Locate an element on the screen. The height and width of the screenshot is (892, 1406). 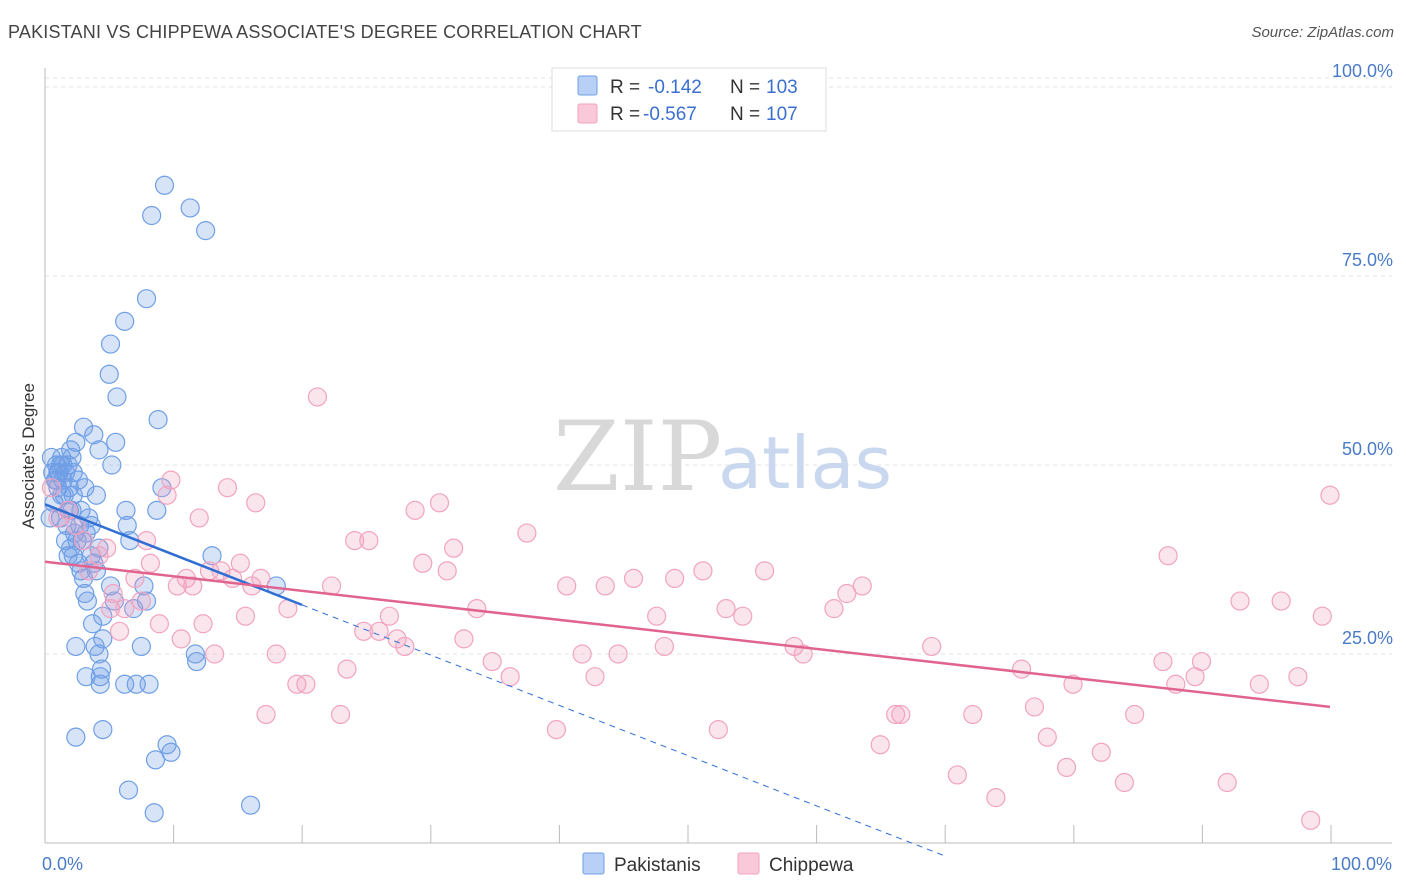
series-legend-swatch-pakistanis is located at coordinates (593, 863).